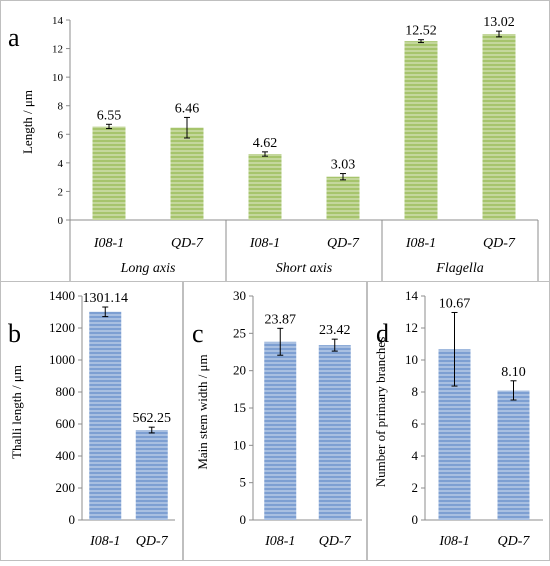  Describe the element at coordinates (415, 391) in the screenshot. I see `panel-d-y-tick-label: 8` at that location.